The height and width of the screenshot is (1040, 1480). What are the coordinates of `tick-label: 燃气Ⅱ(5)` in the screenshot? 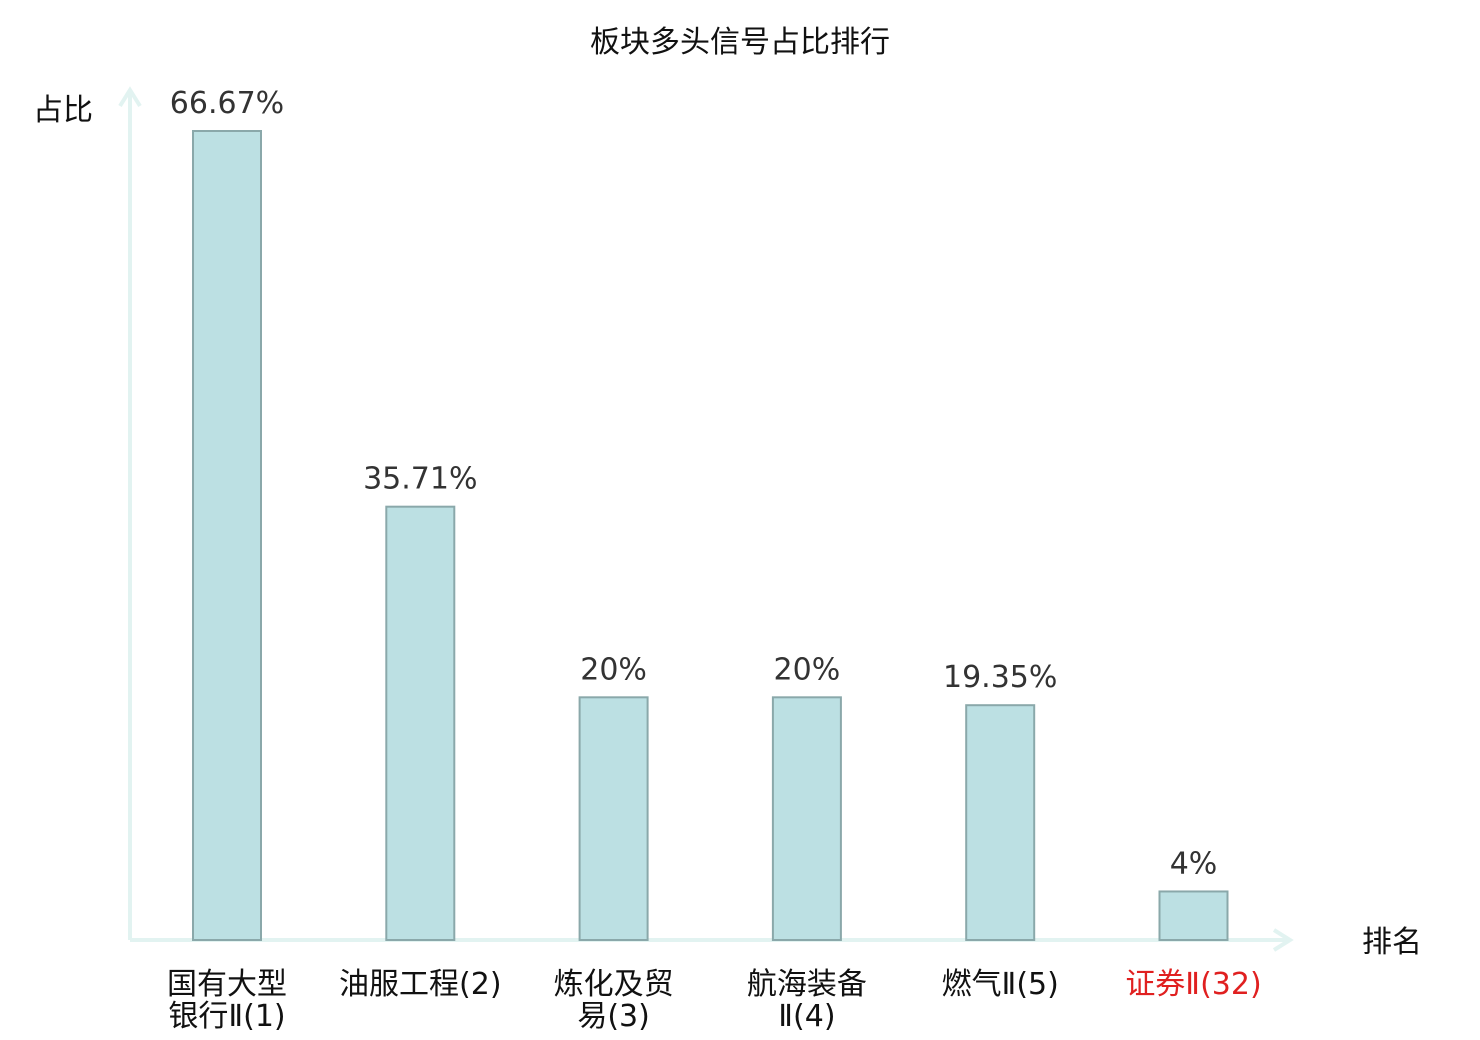 It's located at (1000, 984).